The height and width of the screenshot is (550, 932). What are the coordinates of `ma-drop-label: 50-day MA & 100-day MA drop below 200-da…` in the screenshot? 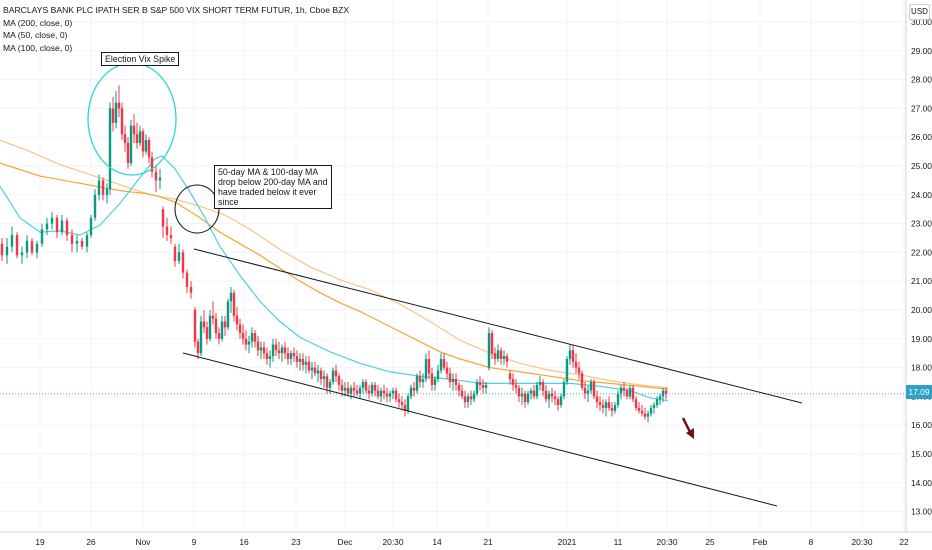 It's located at (273, 187).